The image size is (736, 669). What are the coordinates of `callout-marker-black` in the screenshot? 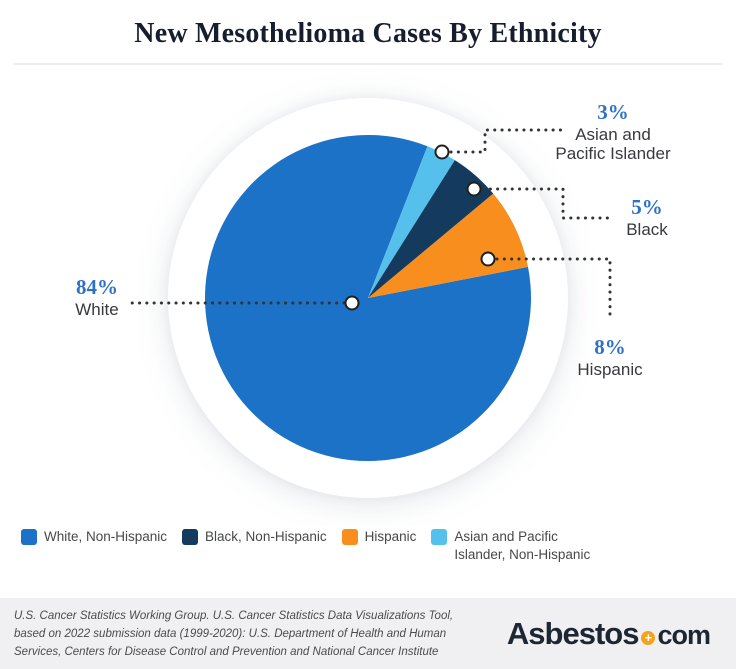 It's located at (474, 189).